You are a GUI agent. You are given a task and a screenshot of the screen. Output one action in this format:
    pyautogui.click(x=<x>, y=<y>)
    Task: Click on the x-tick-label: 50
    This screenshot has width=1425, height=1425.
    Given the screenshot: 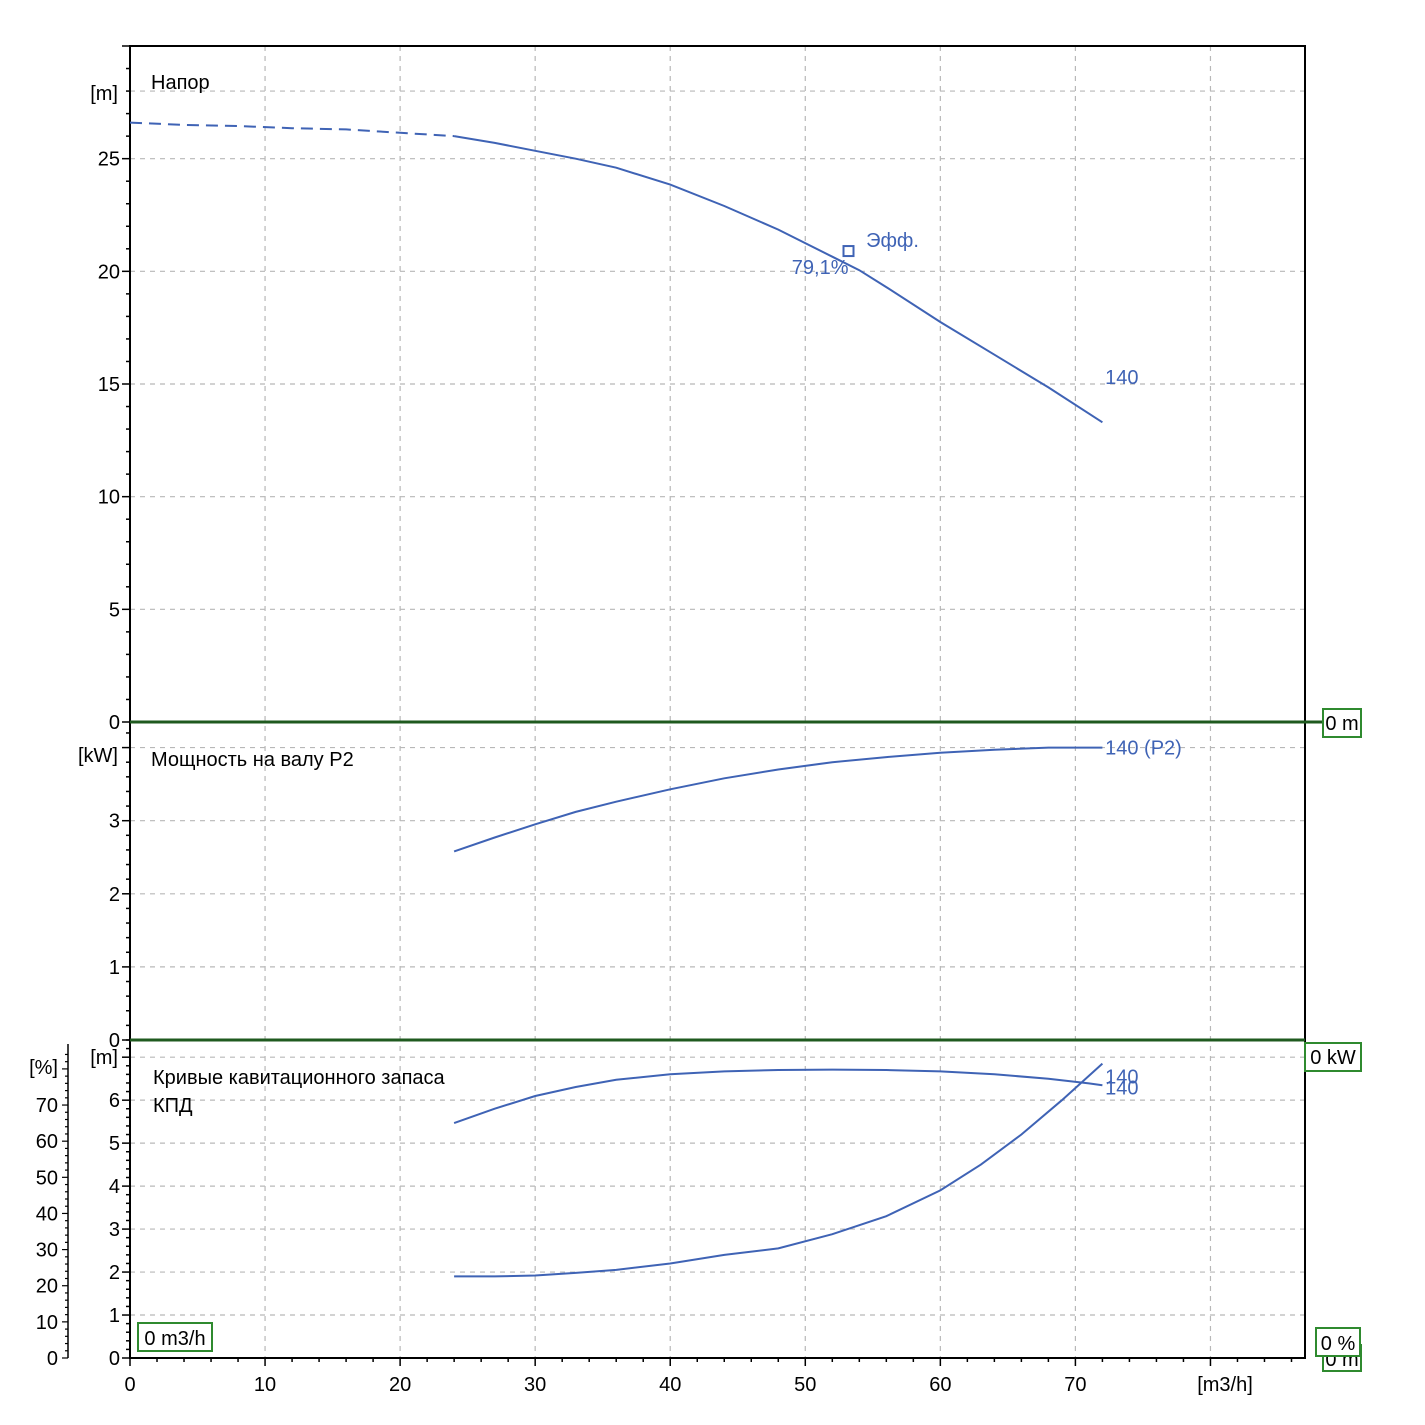 What is the action you would take?
    pyautogui.click(x=805, y=1385)
    